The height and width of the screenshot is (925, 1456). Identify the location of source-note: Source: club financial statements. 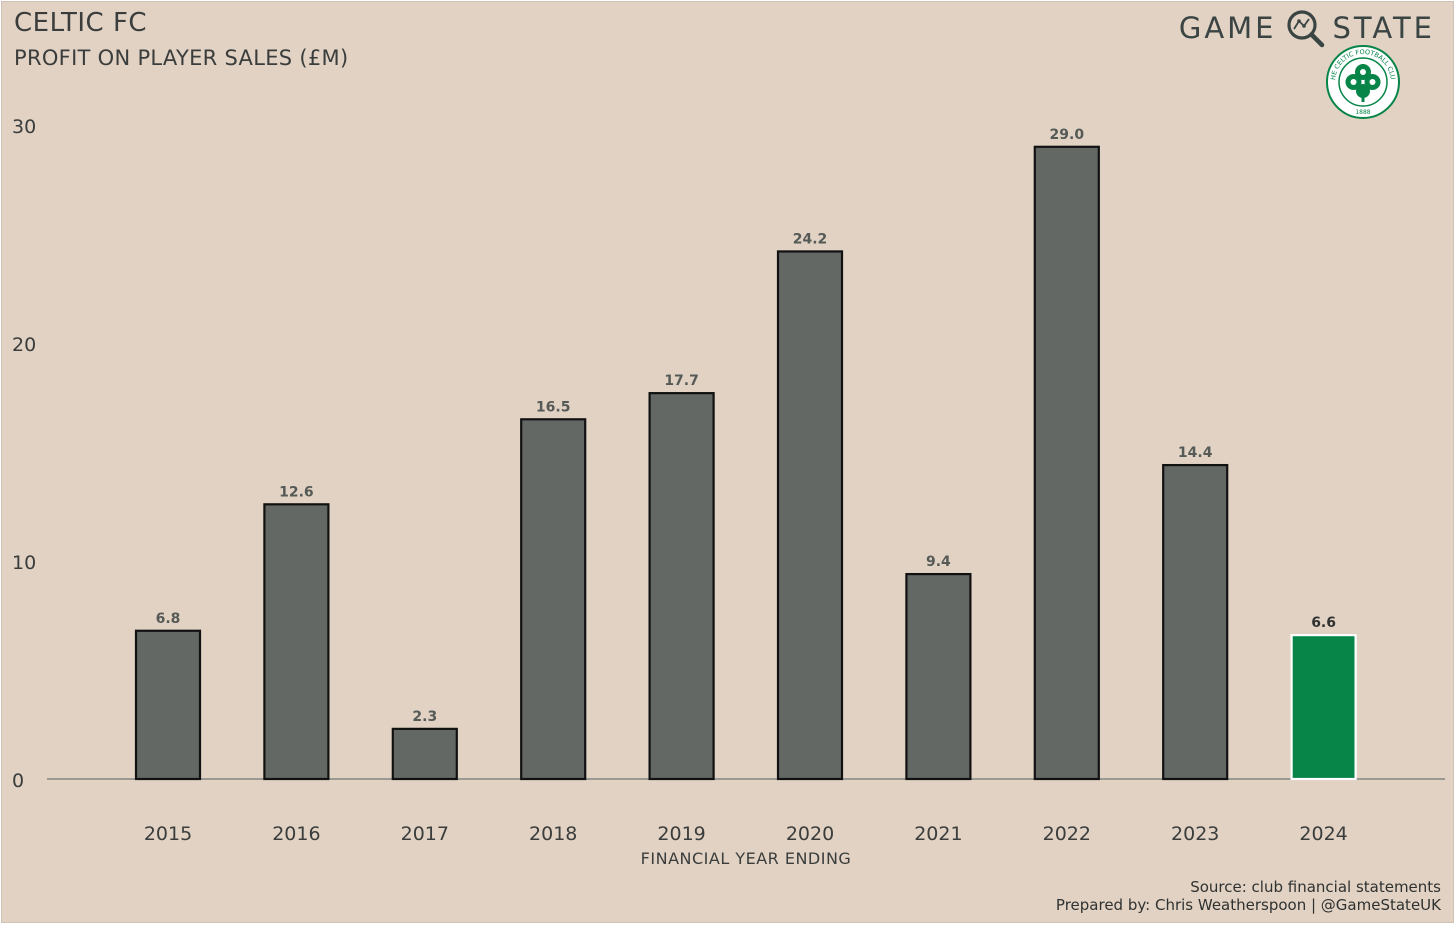
(1315, 887).